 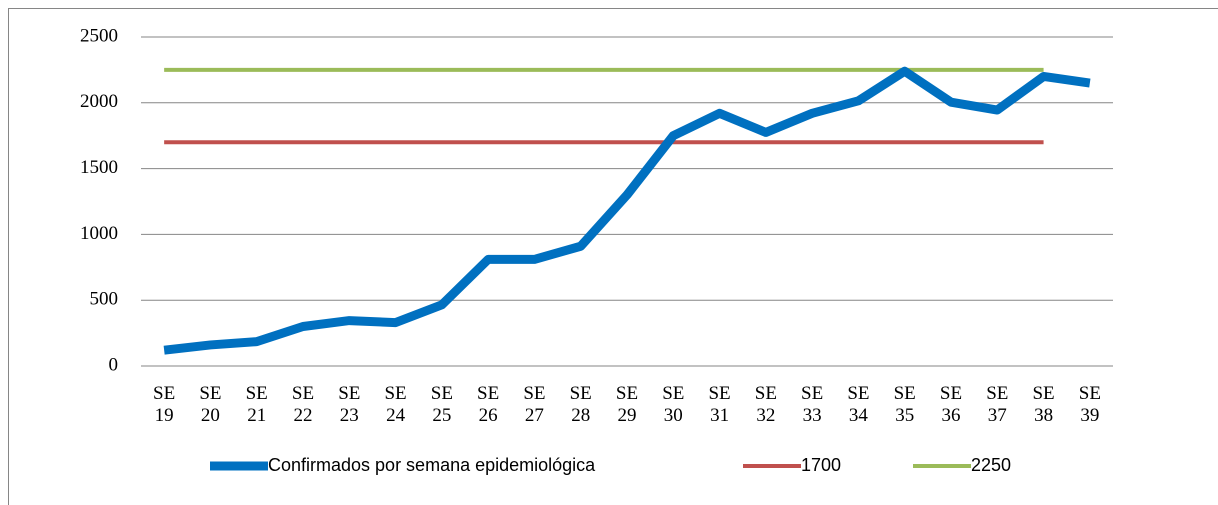 I want to click on y-tick-label: 2500, so click(x=99, y=35).